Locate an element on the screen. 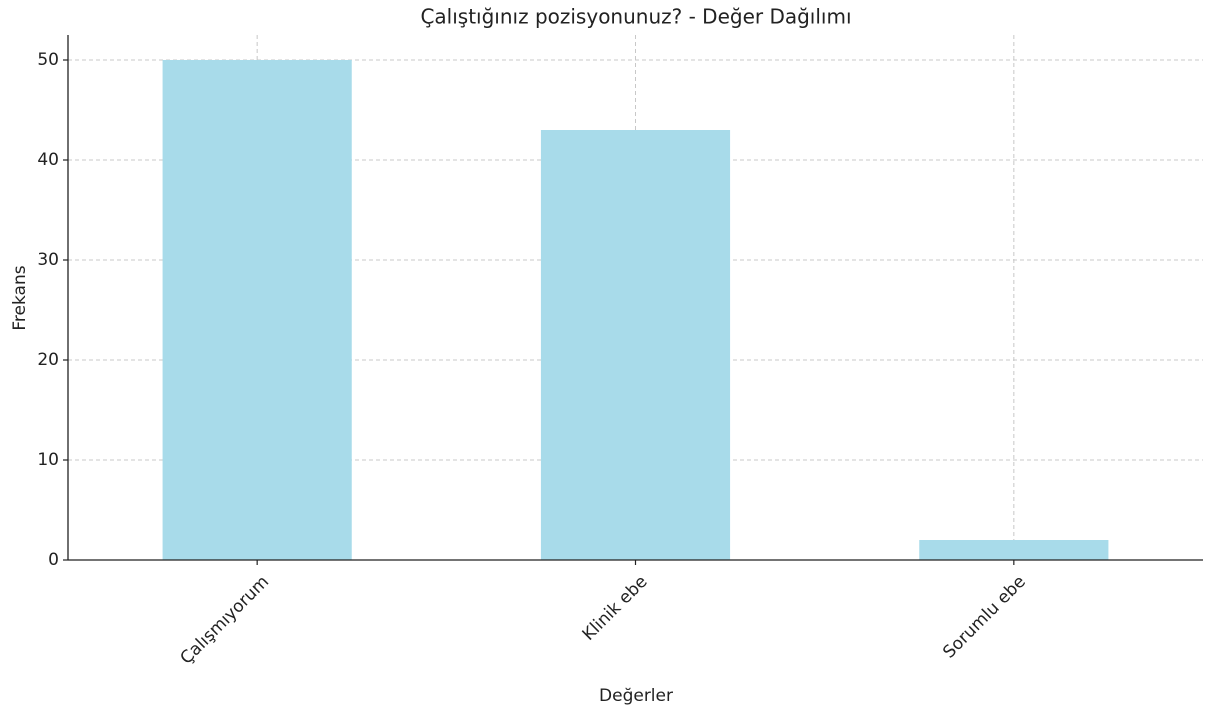 The image size is (1207, 720). y-tick-label: 20 is located at coordinates (48, 360).